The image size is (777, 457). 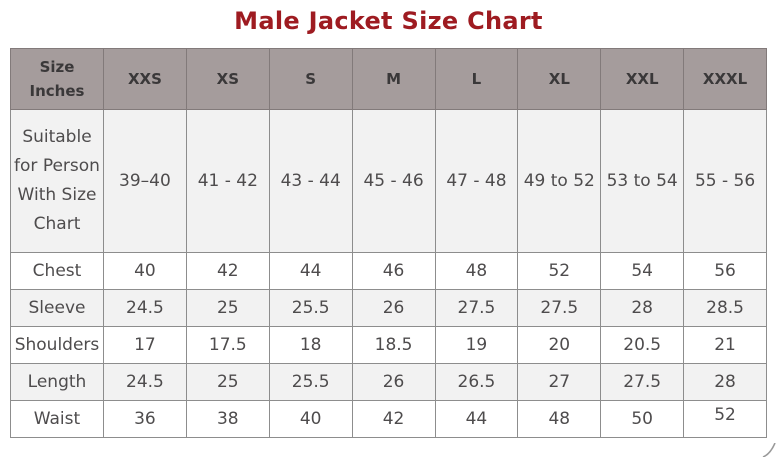 I want to click on header-cell-s: S, so click(x=310, y=79).